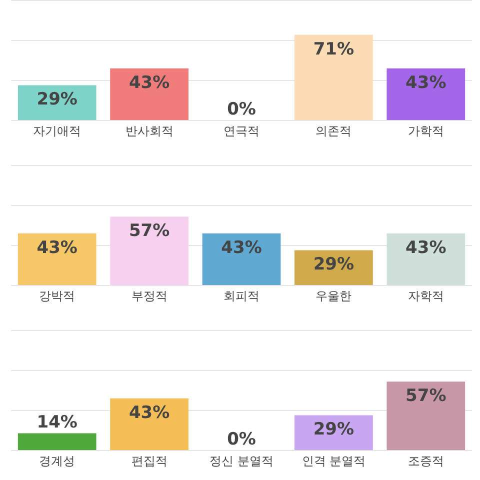 This screenshot has width=480, height=480. I want to click on x-tick-label: 가학적, so click(426, 131).